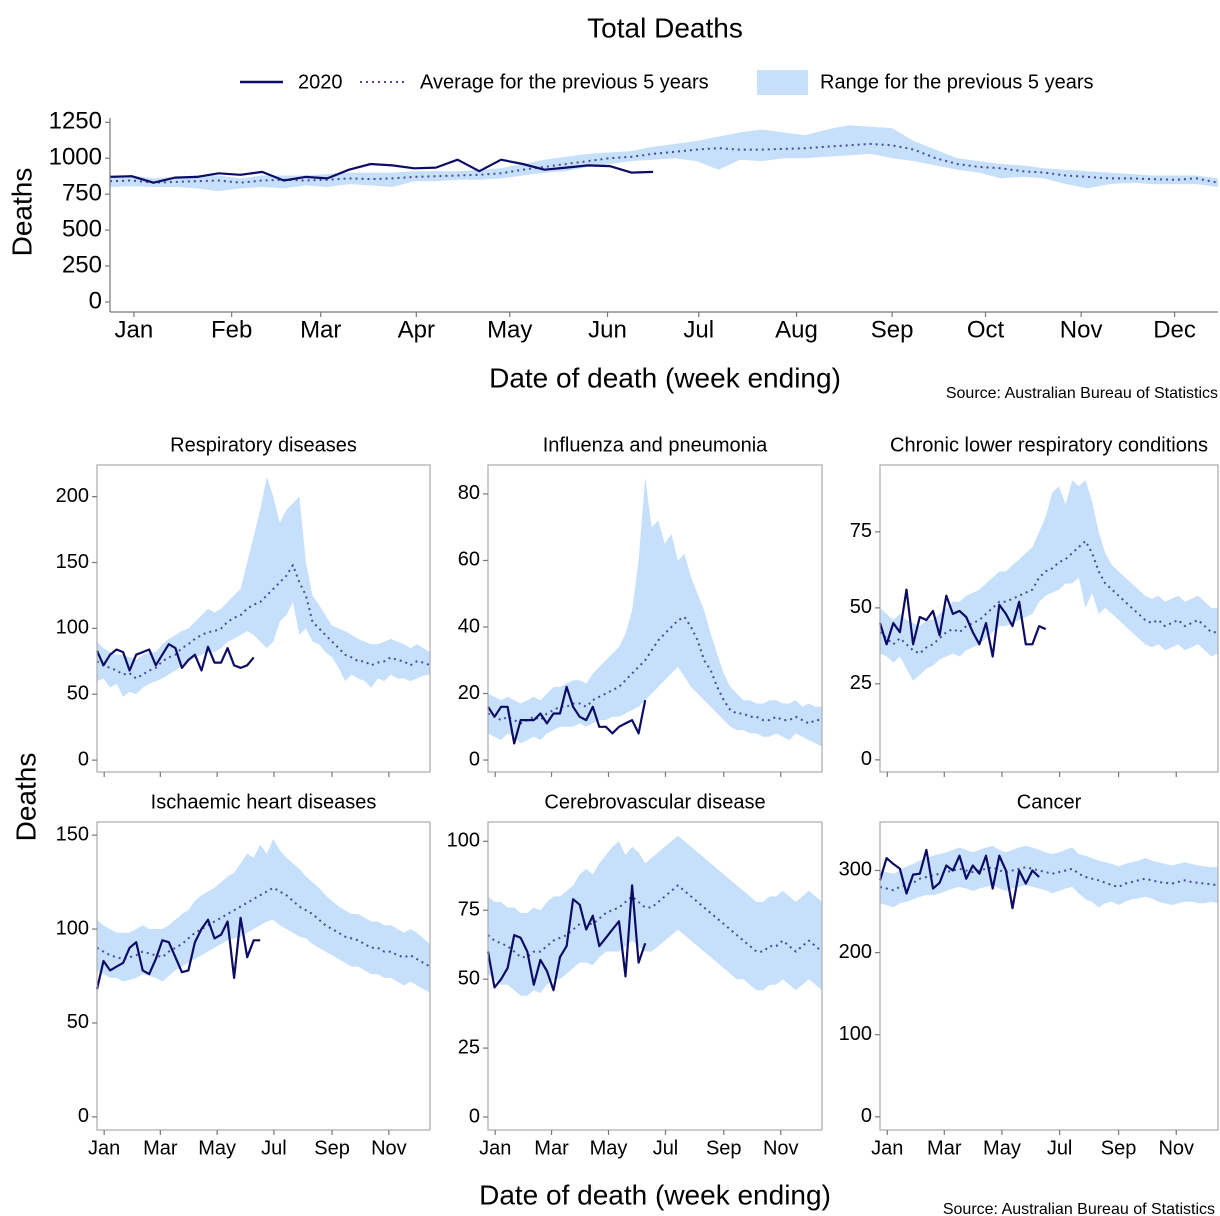 Image resolution: width=1220 pixels, height=1216 pixels. I want to click on x-tick-label: Dec, so click(1174, 329).